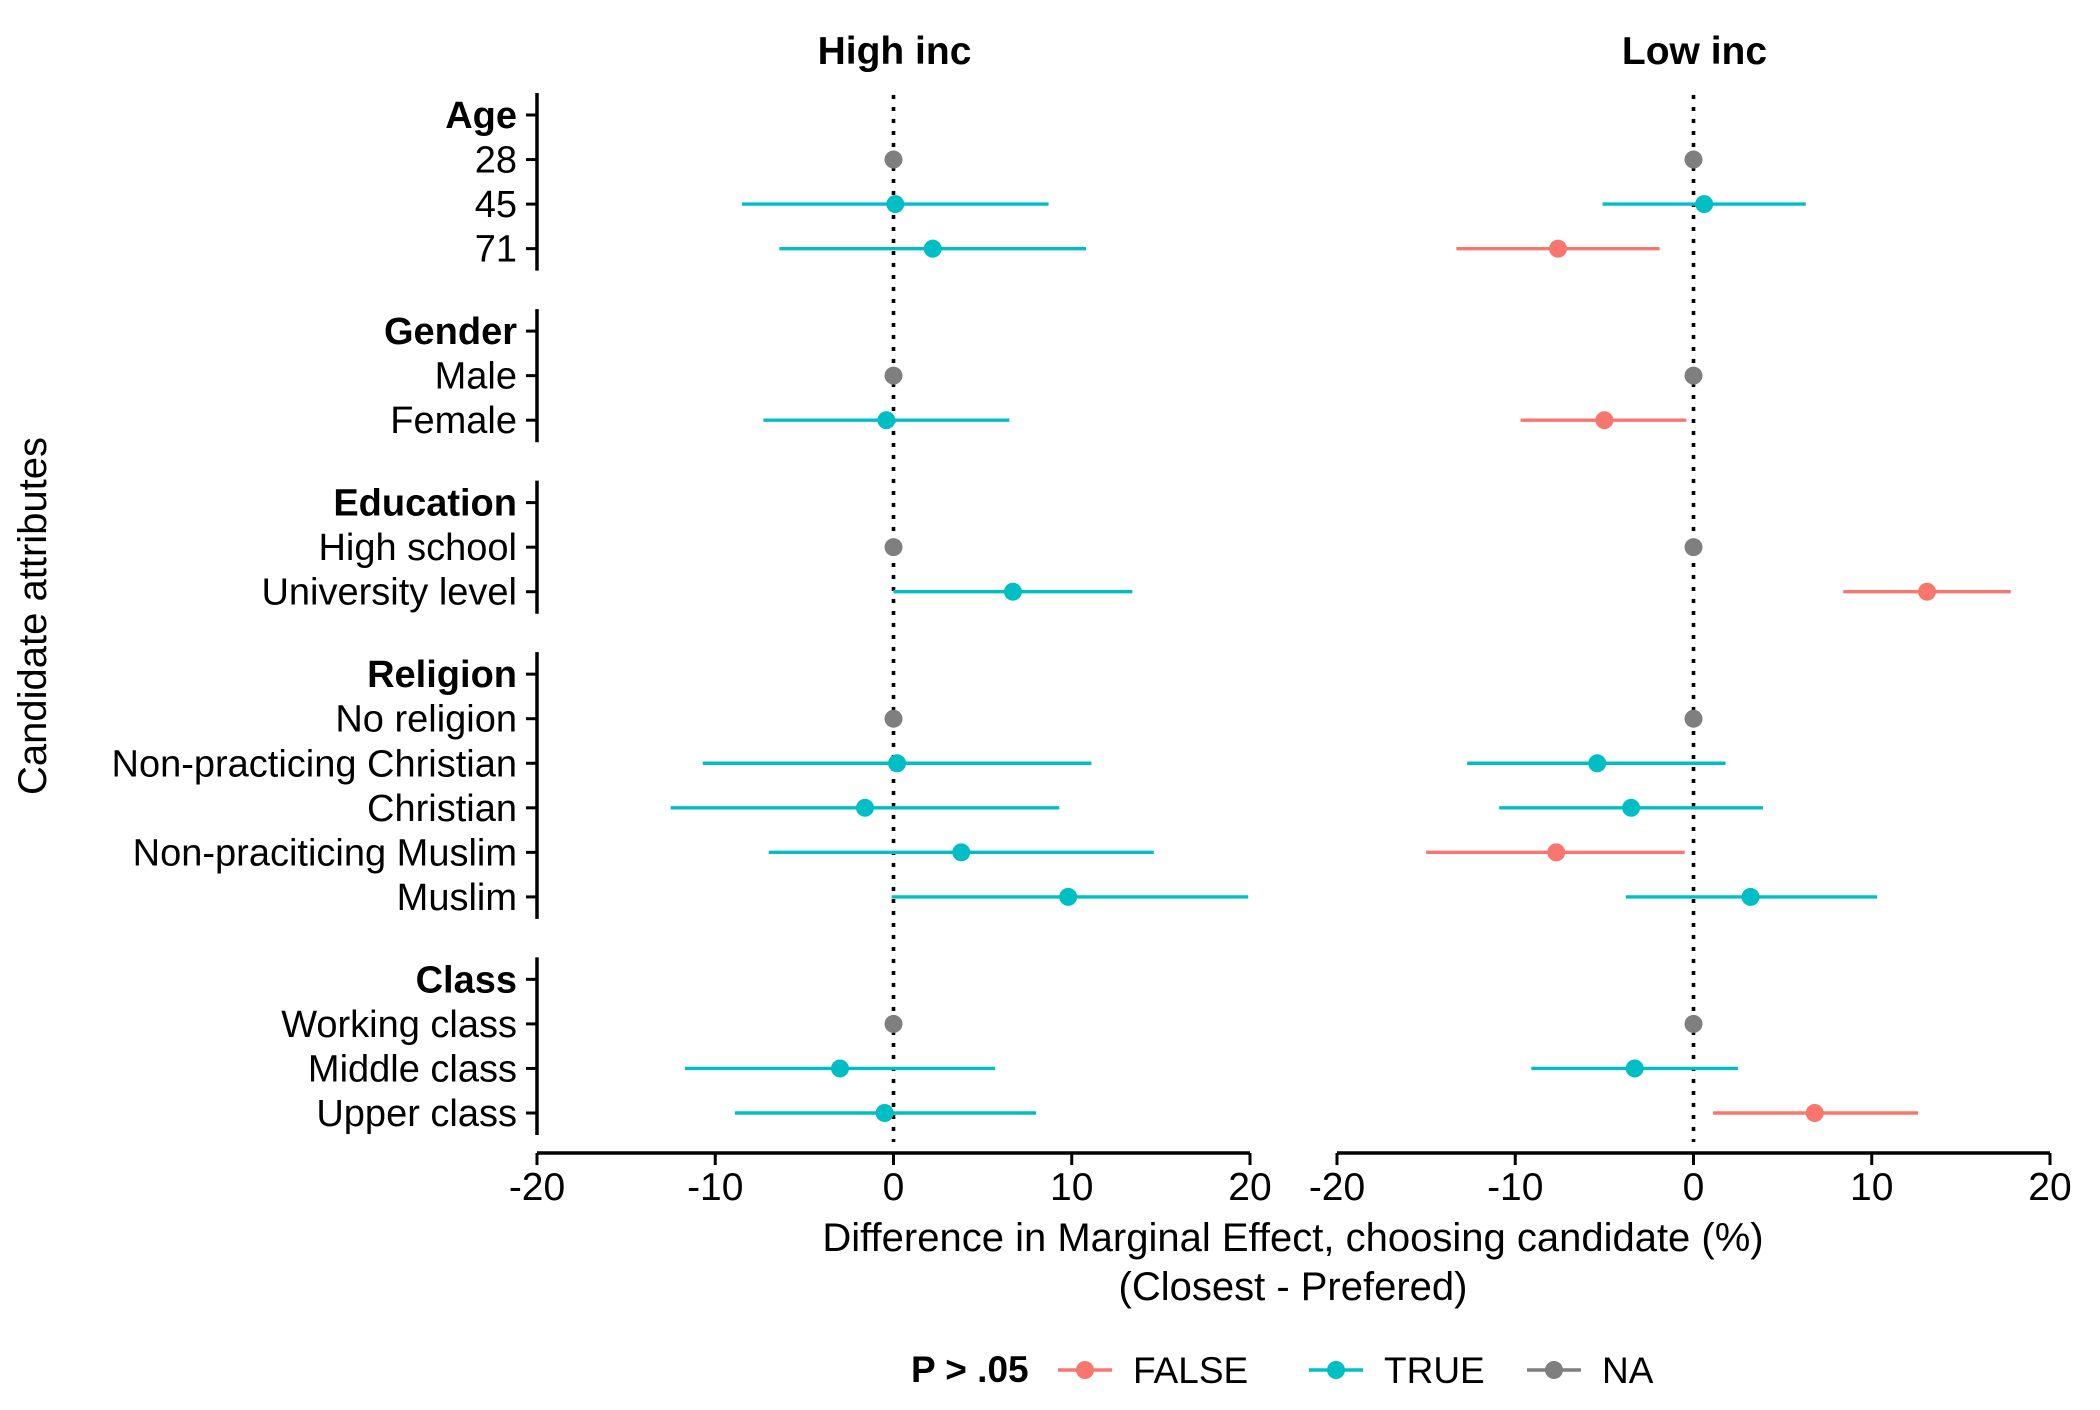 The image size is (2100, 1410). I want to click on legend-label-true: TRUE, so click(1434, 1370).